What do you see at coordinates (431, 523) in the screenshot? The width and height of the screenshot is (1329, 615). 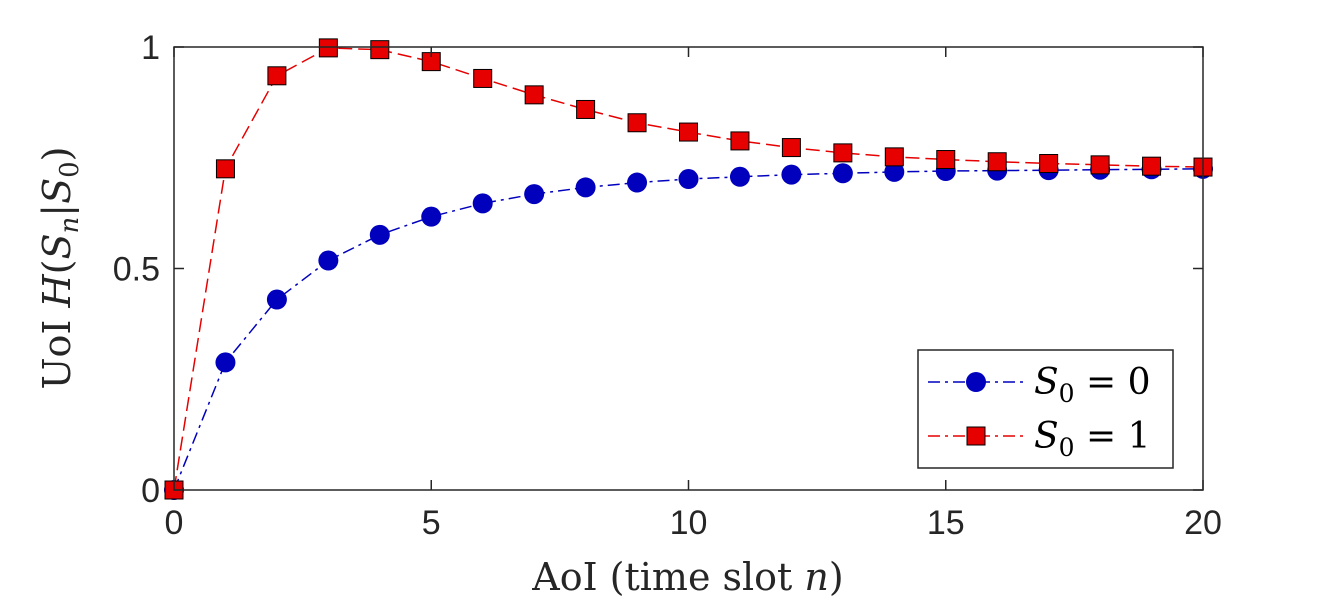 I see `x-tick-label: 5` at bounding box center [431, 523].